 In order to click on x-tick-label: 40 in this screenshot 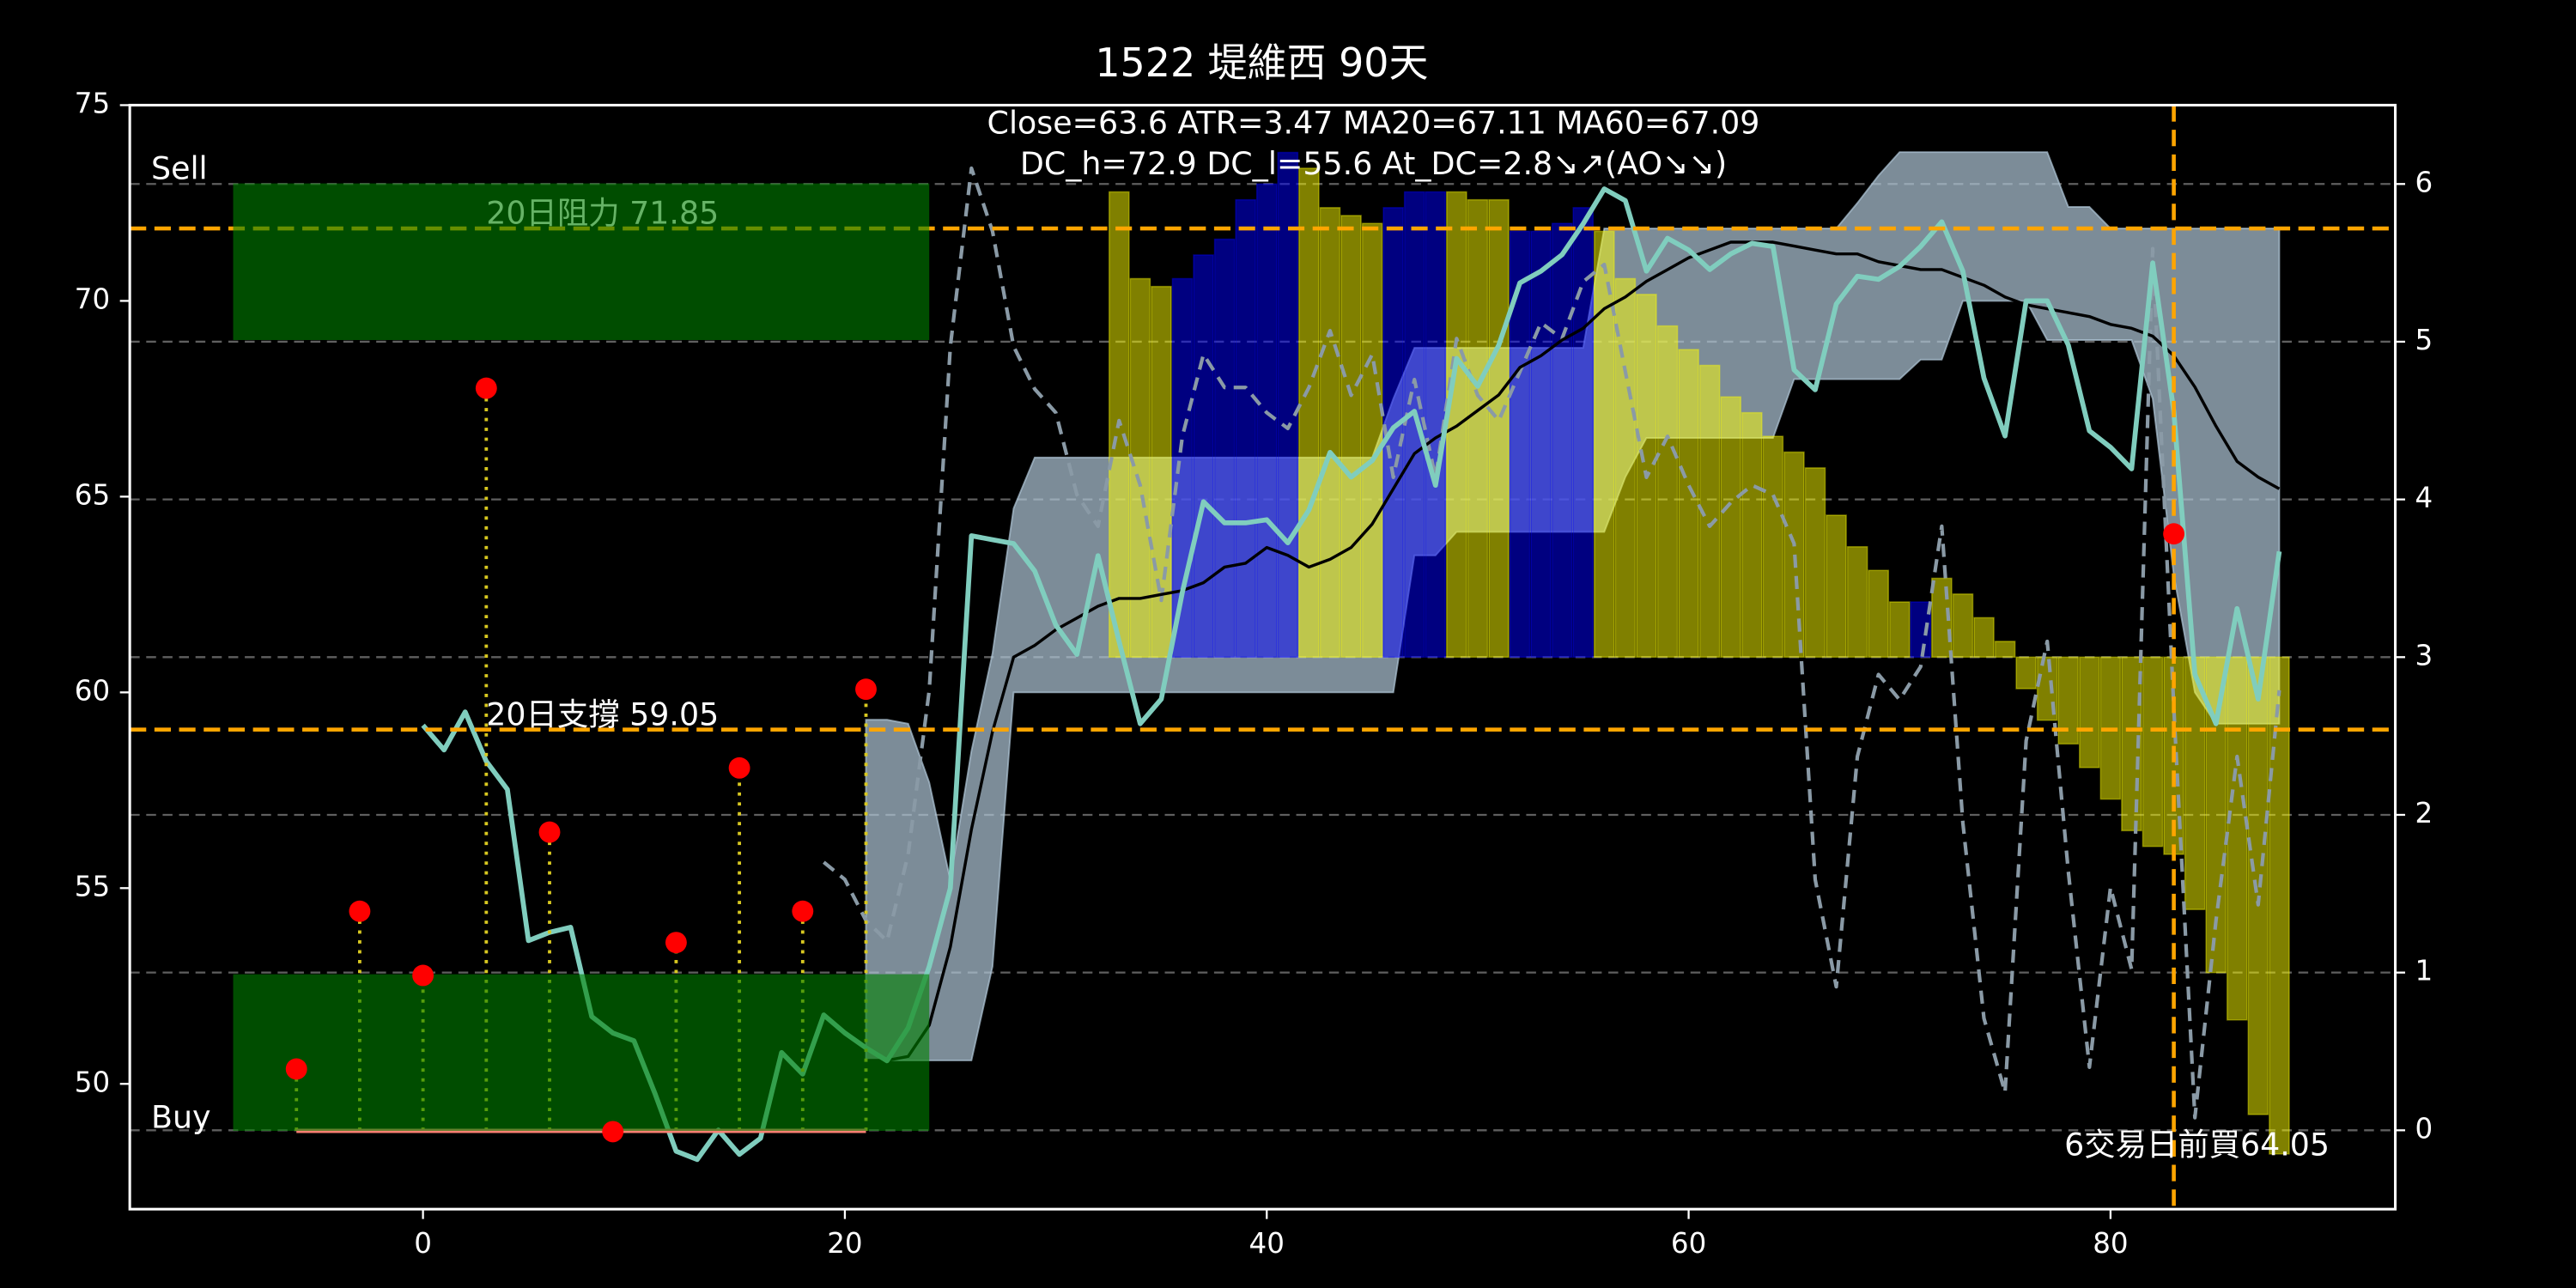, I will do `click(1267, 1243)`.